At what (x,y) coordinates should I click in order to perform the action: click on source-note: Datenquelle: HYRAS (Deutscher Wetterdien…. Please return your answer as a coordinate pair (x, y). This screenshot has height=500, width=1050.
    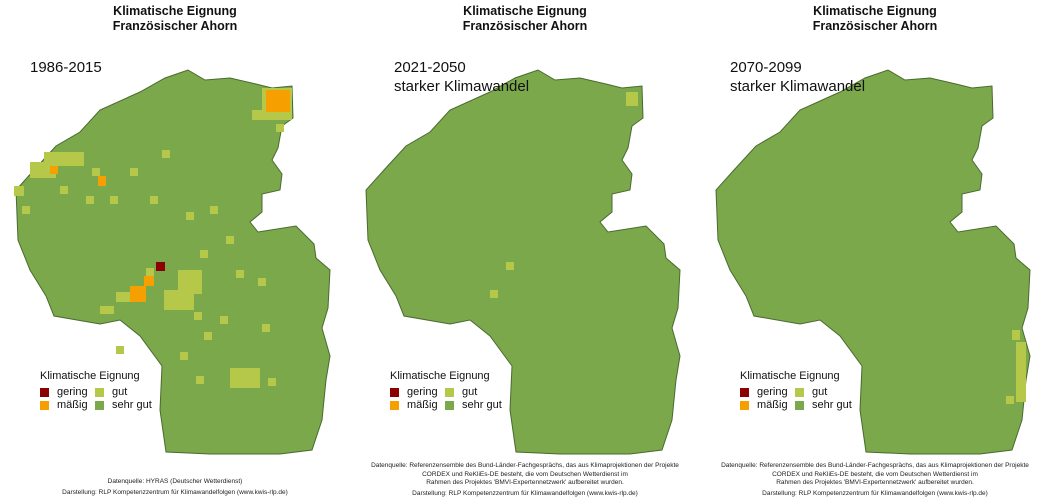
    Looking at the image, I should click on (175, 487).